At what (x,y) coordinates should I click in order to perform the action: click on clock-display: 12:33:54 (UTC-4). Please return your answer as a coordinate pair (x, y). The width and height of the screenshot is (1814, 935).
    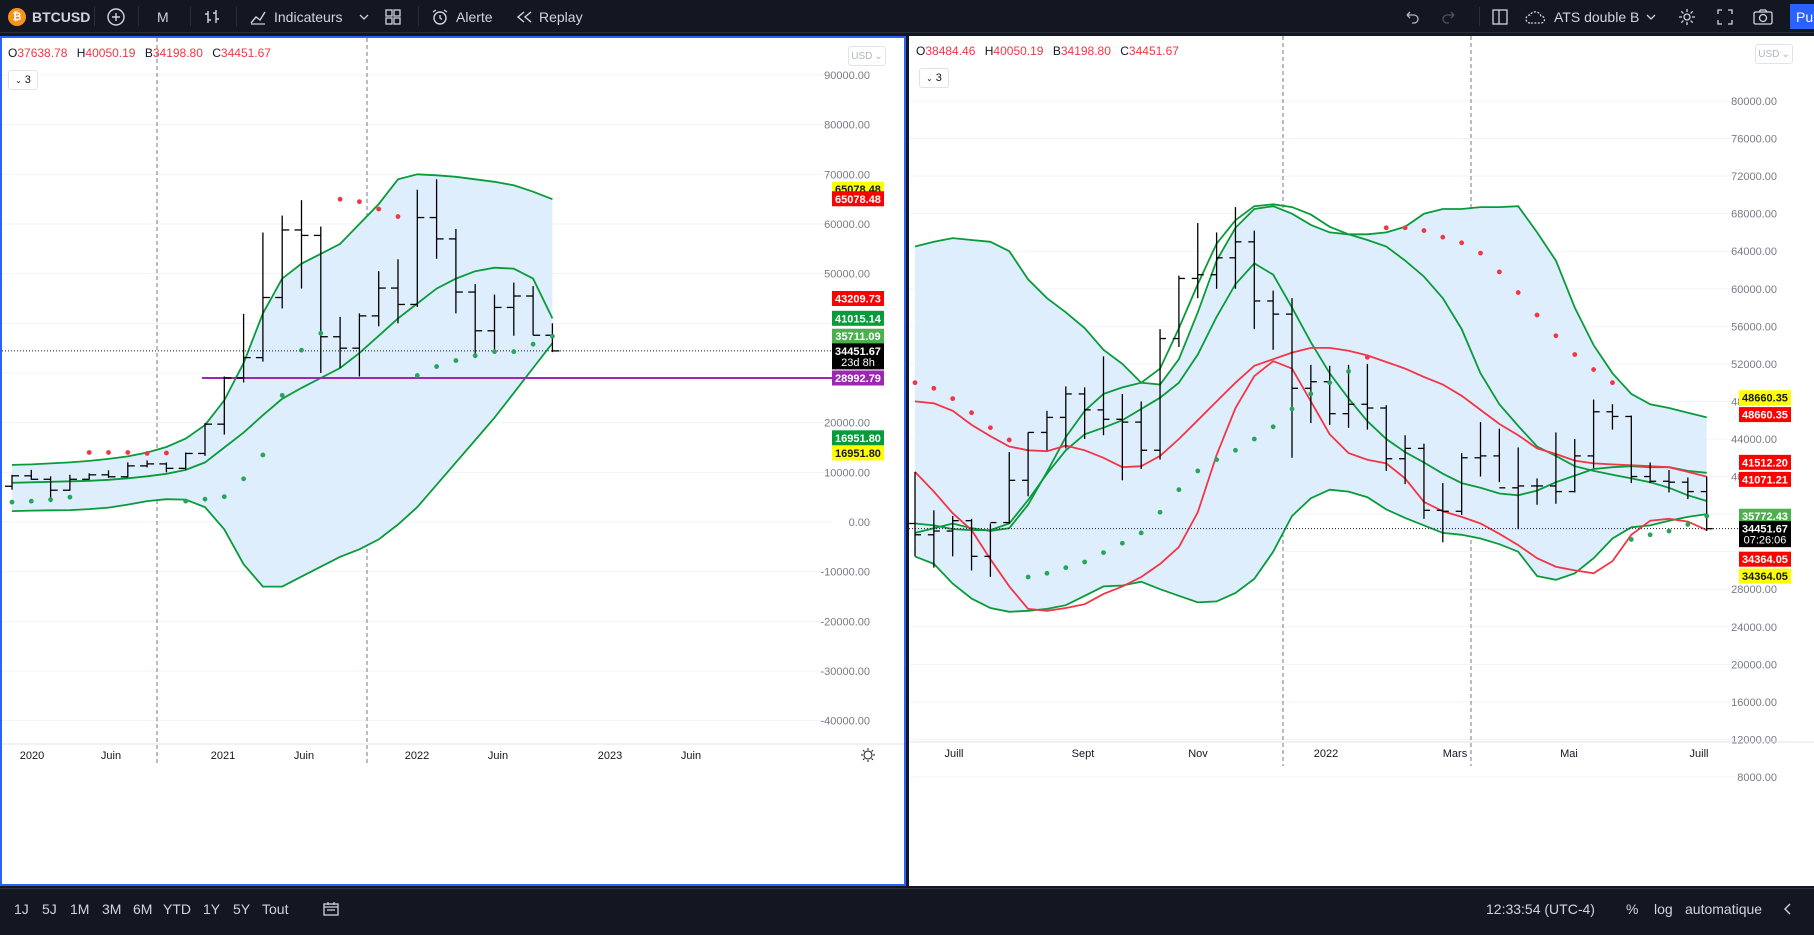
    Looking at the image, I should click on (1540, 909).